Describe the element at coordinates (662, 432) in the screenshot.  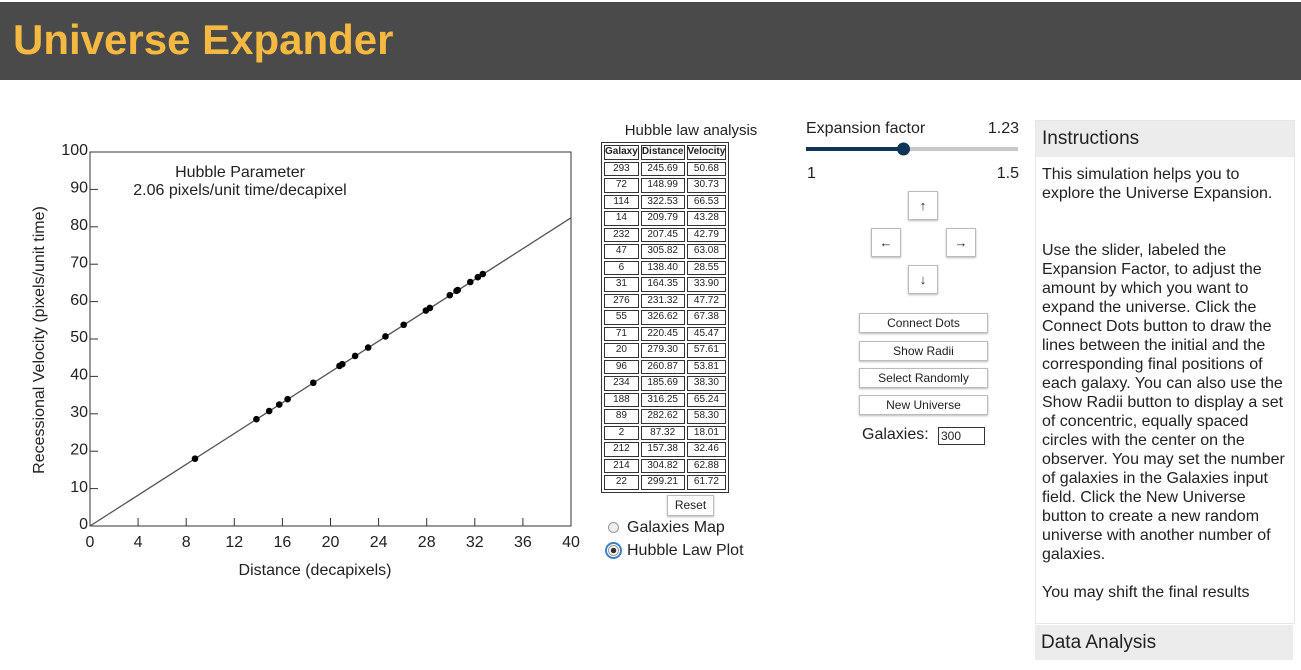
I see `table-cell: 87.32` at that location.